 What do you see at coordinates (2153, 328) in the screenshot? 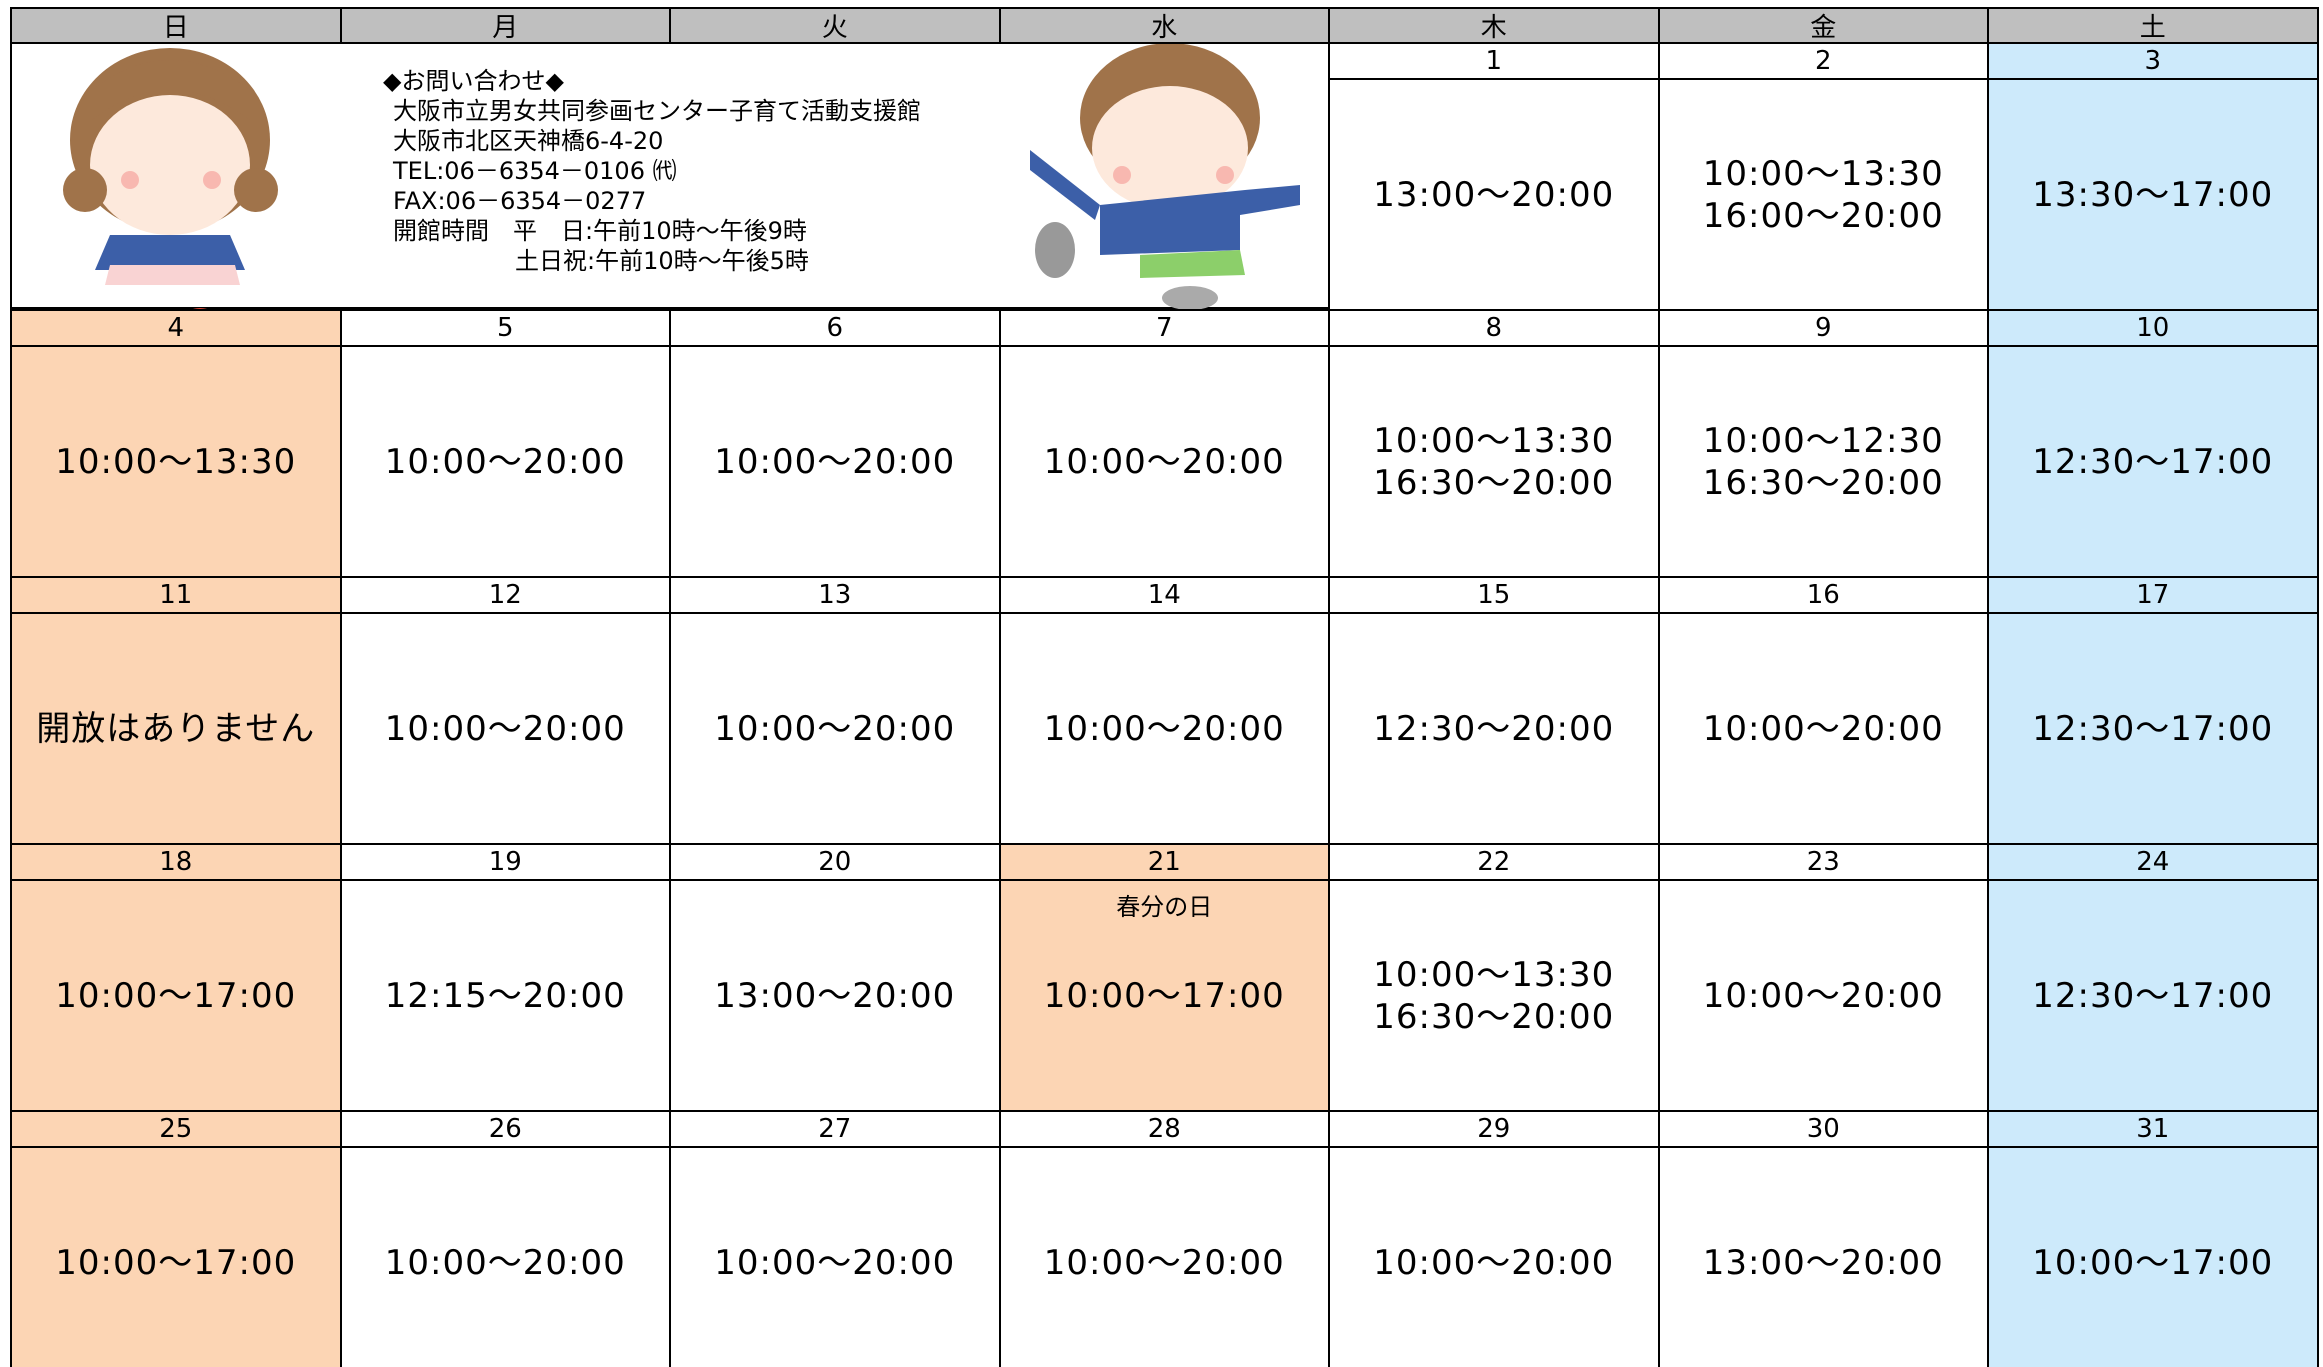
I see `date-number: 10` at bounding box center [2153, 328].